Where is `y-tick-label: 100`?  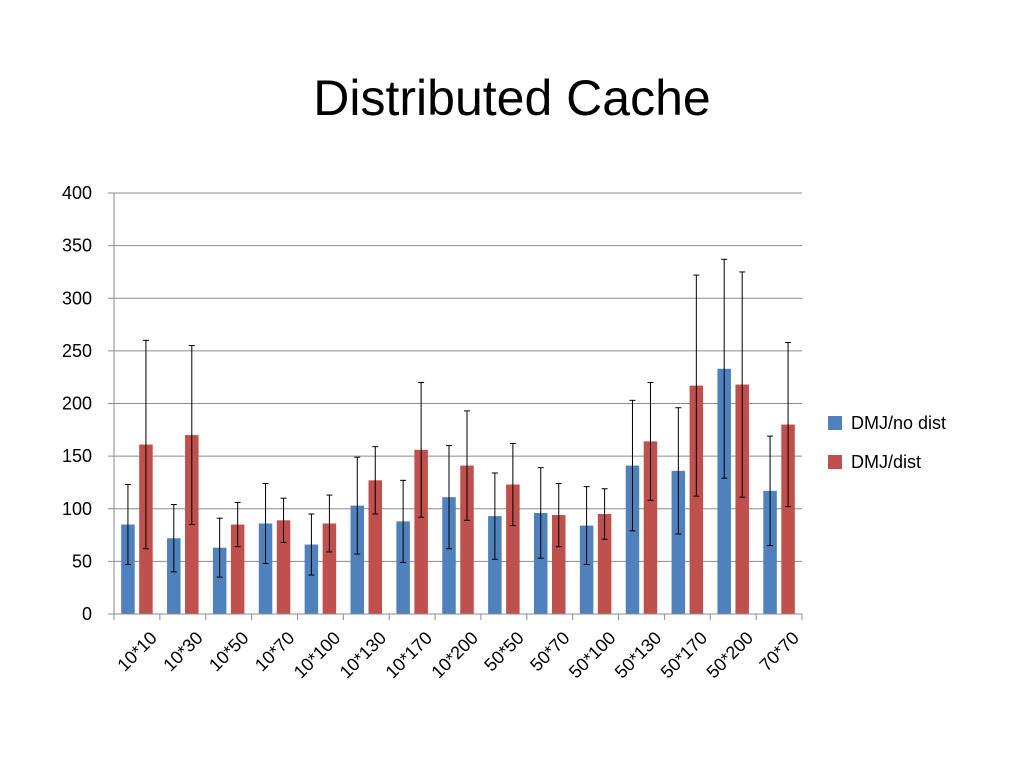 y-tick-label: 100 is located at coordinates (77, 509).